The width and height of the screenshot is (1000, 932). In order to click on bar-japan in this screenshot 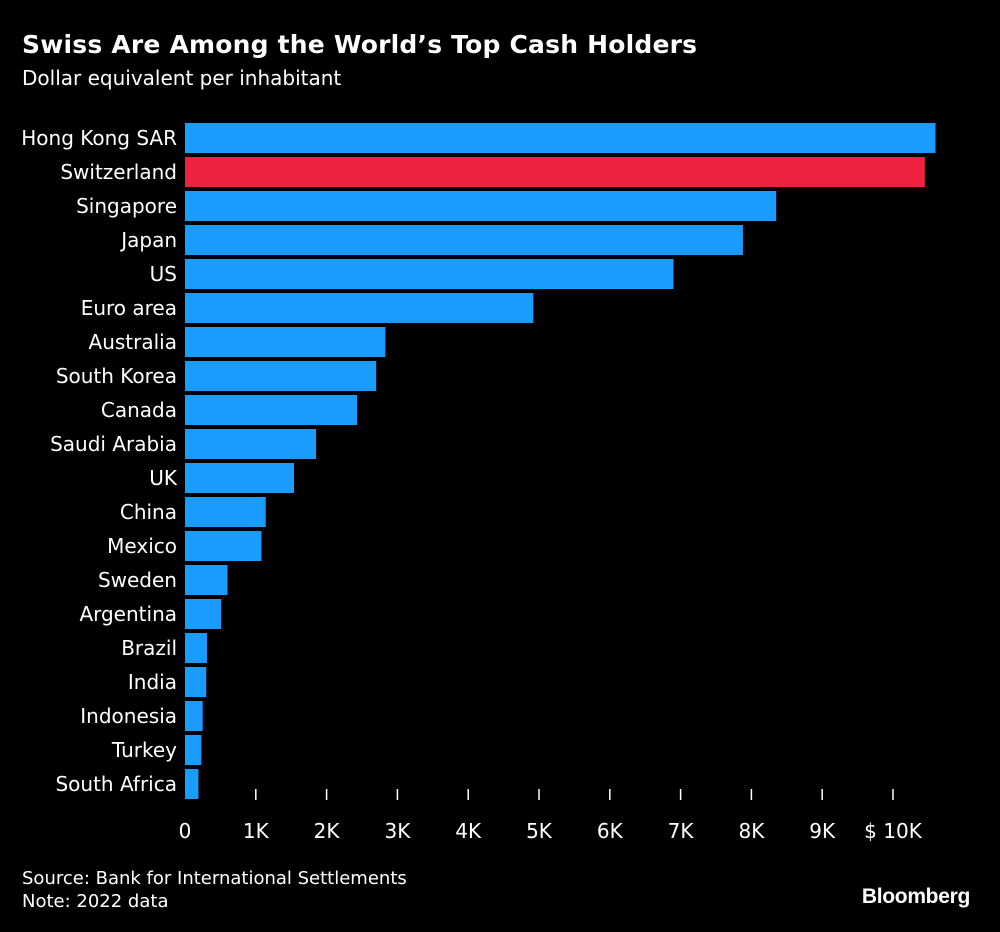, I will do `click(464, 240)`.